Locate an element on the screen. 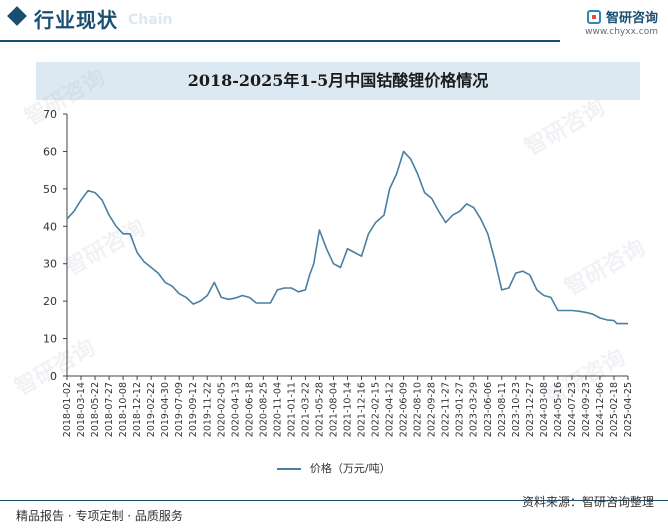 Image resolution: width=668 pixels, height=528 pixels. x-tick-label: 2018-03-14 is located at coordinates (81, 409).